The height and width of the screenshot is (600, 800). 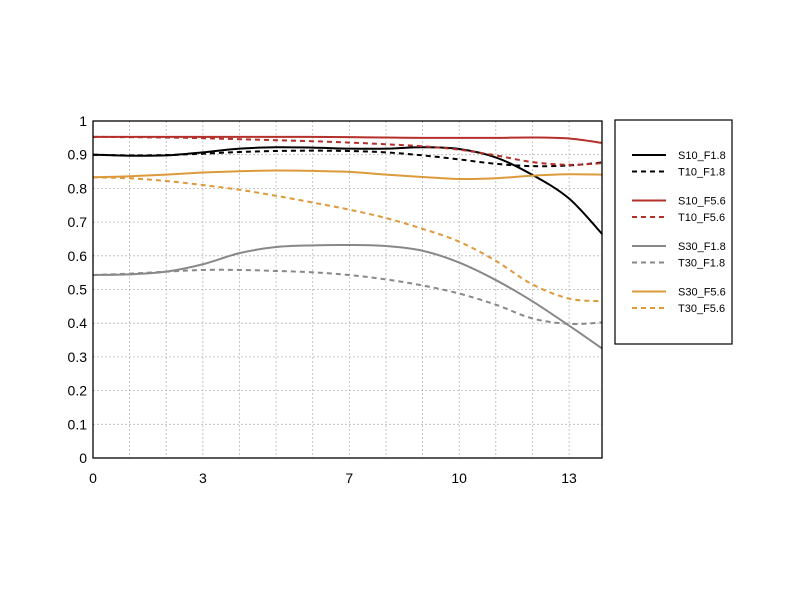 What do you see at coordinates (701, 309) in the screenshot?
I see `legend-label: T30_F5.6` at bounding box center [701, 309].